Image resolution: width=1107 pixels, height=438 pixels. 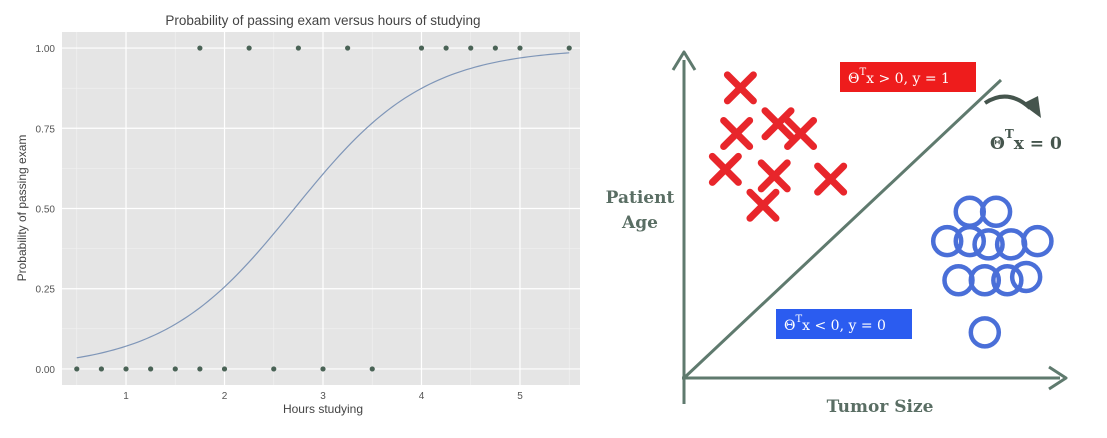 I want to click on negative-class-markers, so click(x=992, y=272).